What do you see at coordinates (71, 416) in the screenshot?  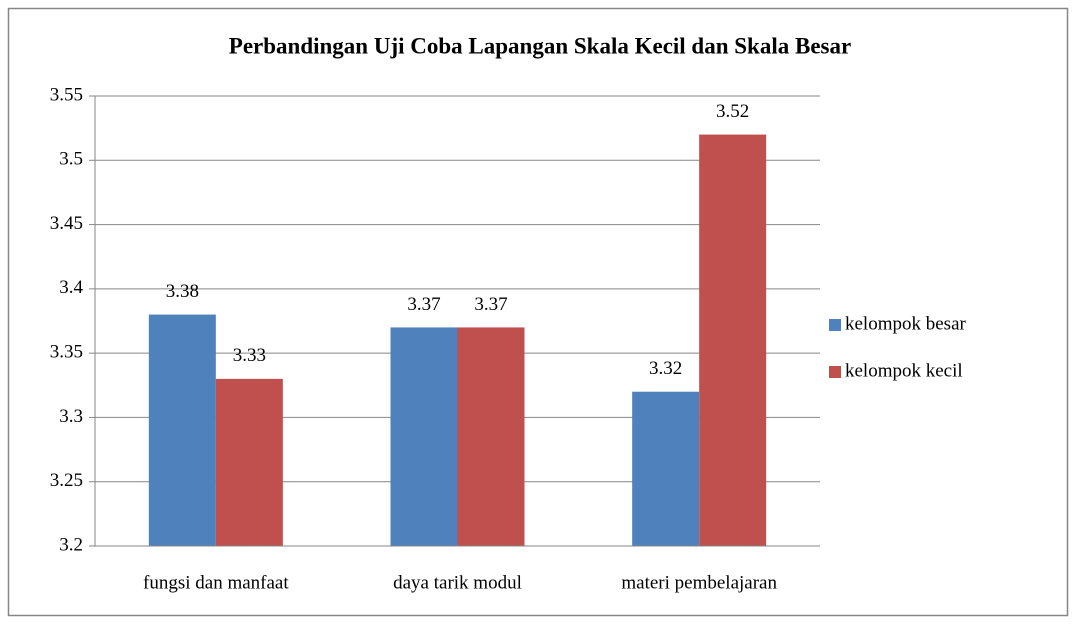 I see `y-tick-label: 3.3` at bounding box center [71, 416].